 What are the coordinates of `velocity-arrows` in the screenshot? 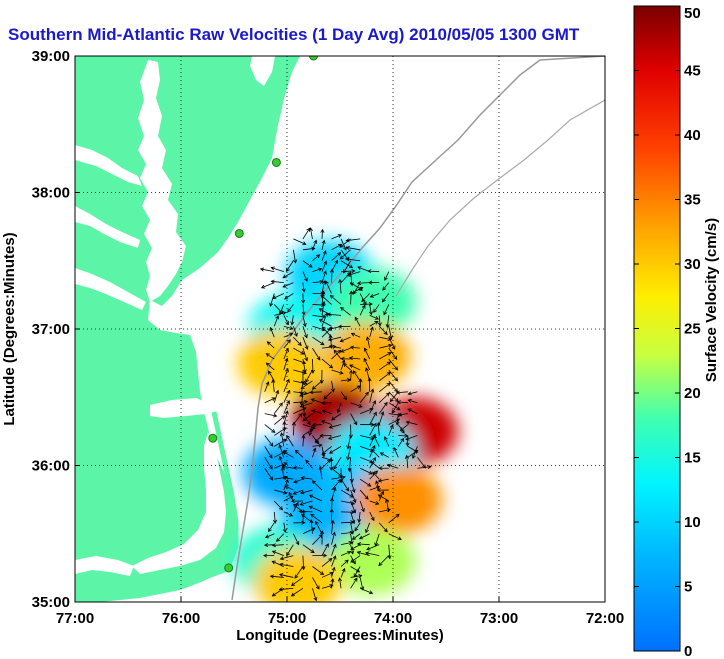 It's located at (345, 414).